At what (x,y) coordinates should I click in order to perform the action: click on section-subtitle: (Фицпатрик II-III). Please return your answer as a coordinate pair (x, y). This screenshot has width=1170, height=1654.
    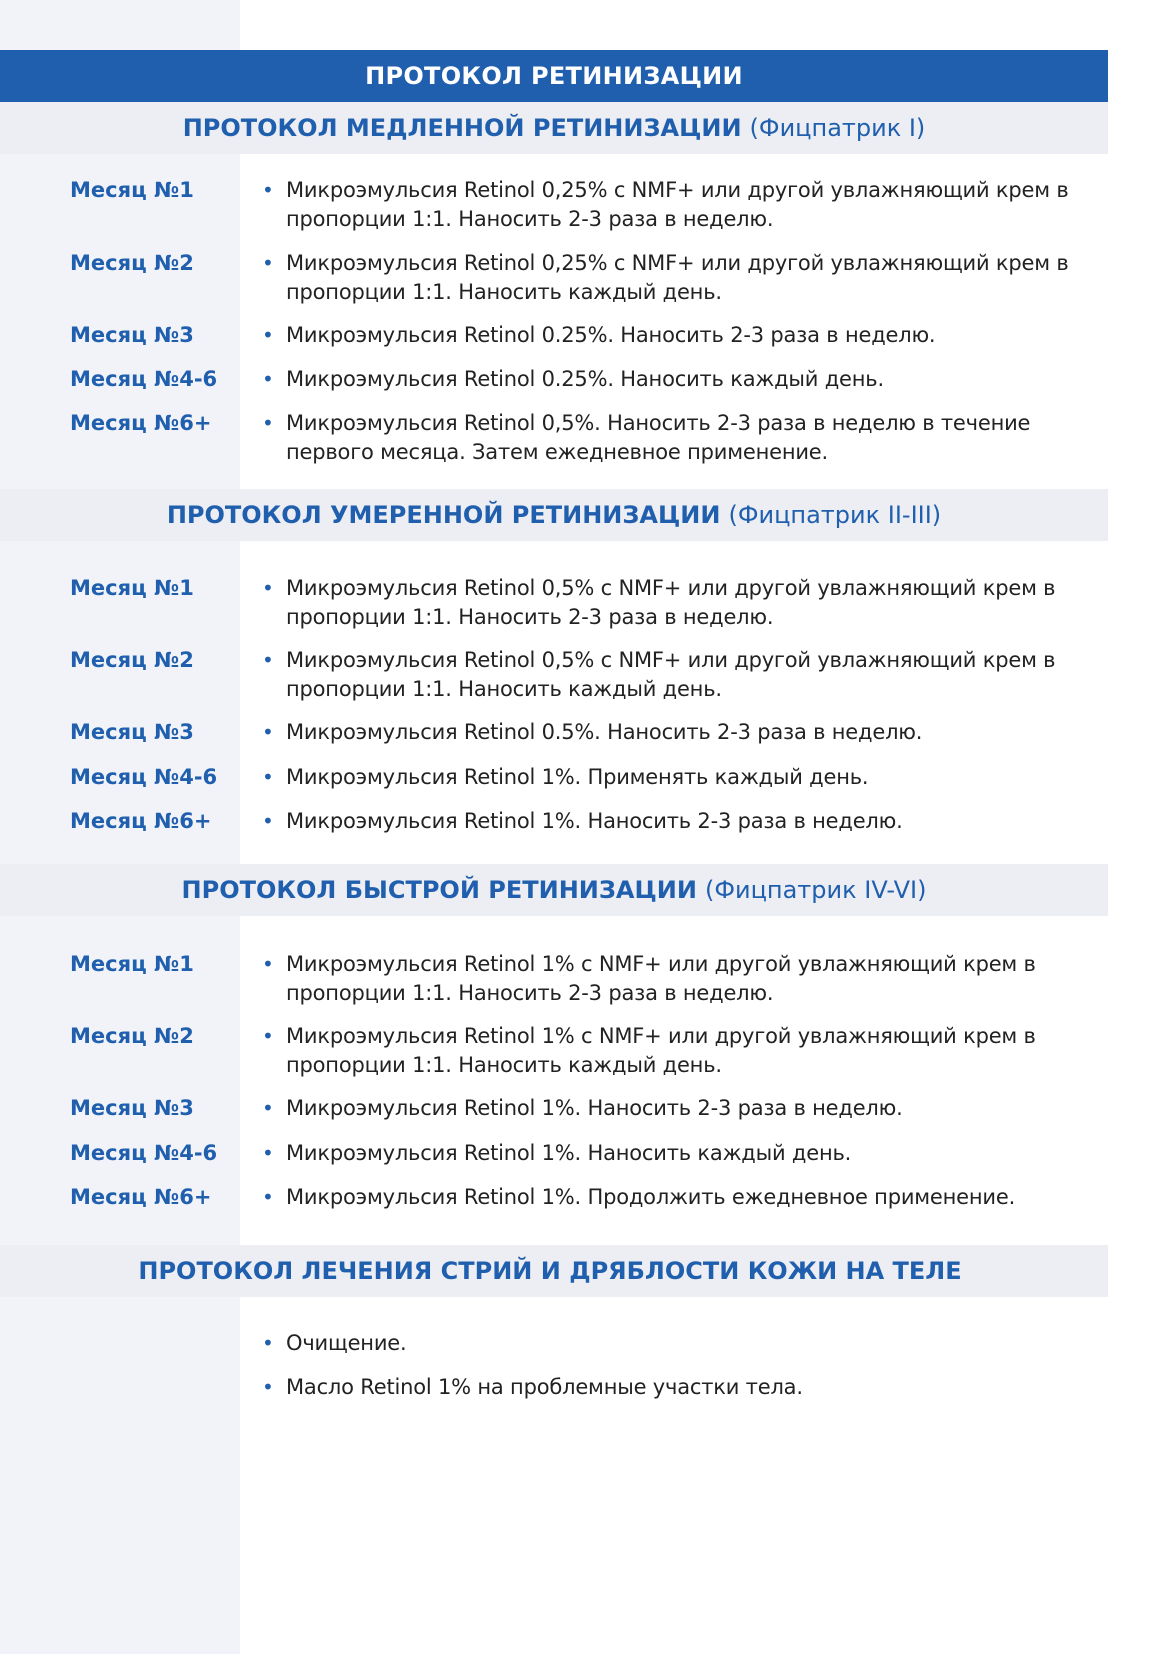
    Looking at the image, I should click on (835, 515).